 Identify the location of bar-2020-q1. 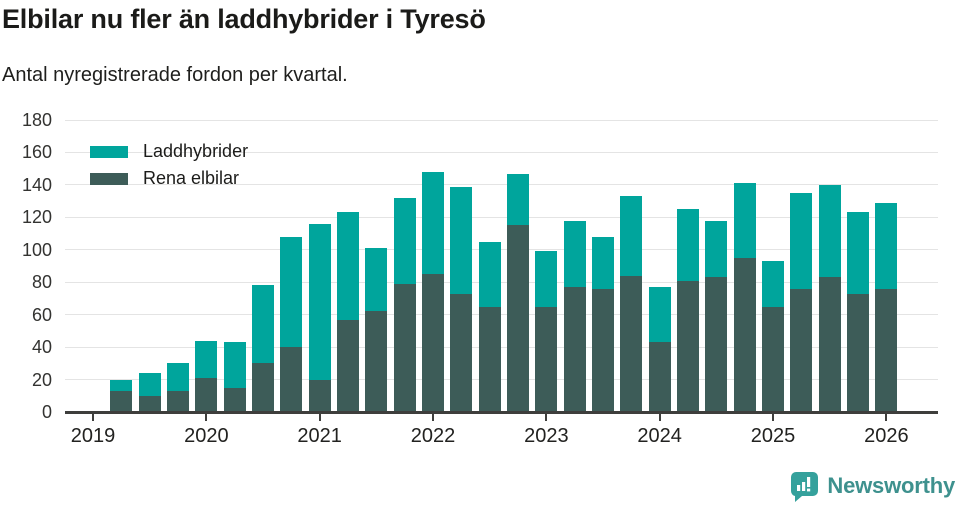
(206, 376).